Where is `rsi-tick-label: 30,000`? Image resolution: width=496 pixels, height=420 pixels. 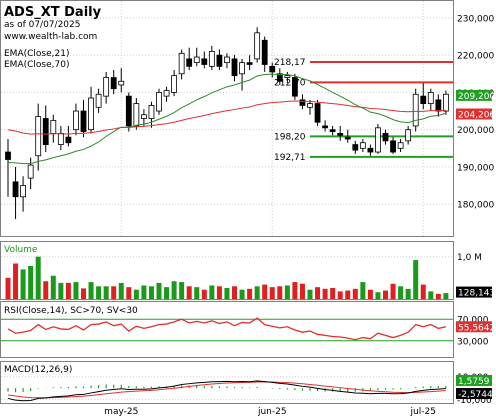
rsi-tick-label: 30,000 is located at coordinates (473, 342).